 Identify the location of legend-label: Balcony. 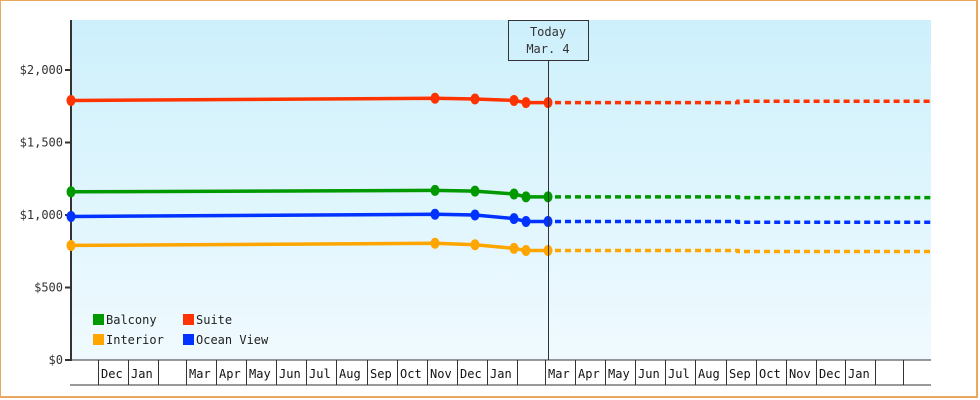
(131, 320).